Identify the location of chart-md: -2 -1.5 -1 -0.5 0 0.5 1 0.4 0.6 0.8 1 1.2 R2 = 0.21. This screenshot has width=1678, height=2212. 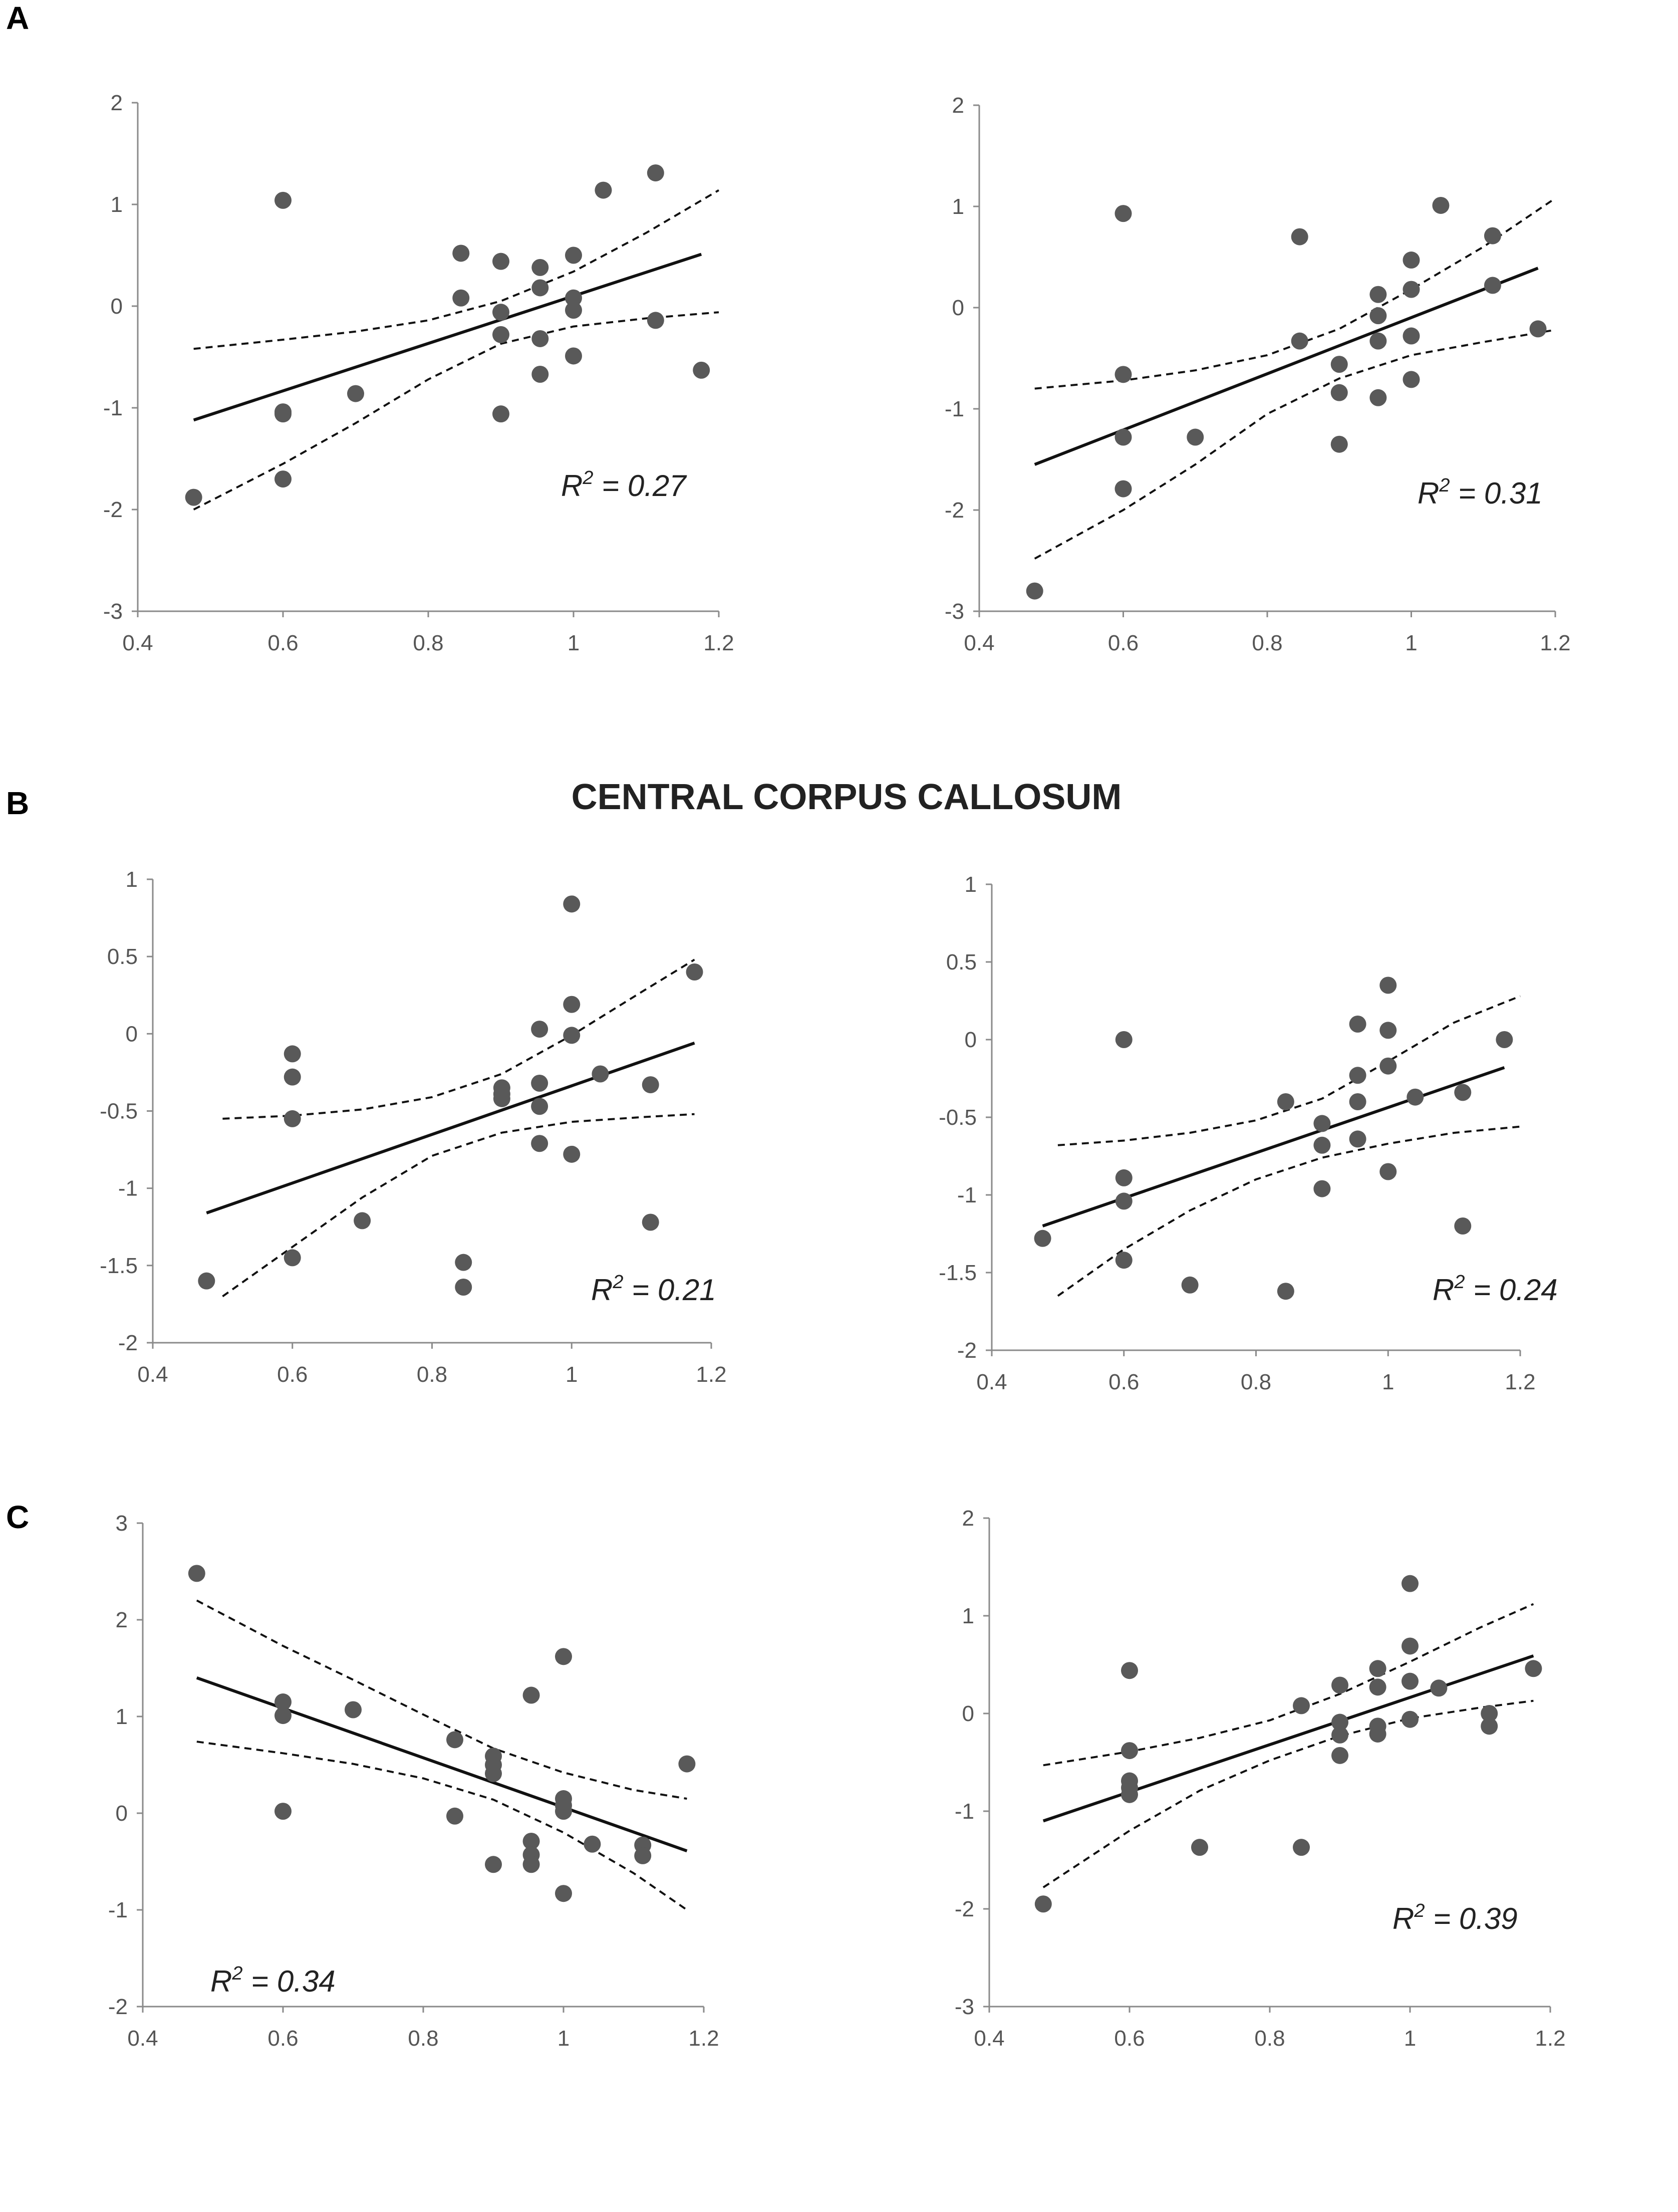
(413, 1127).